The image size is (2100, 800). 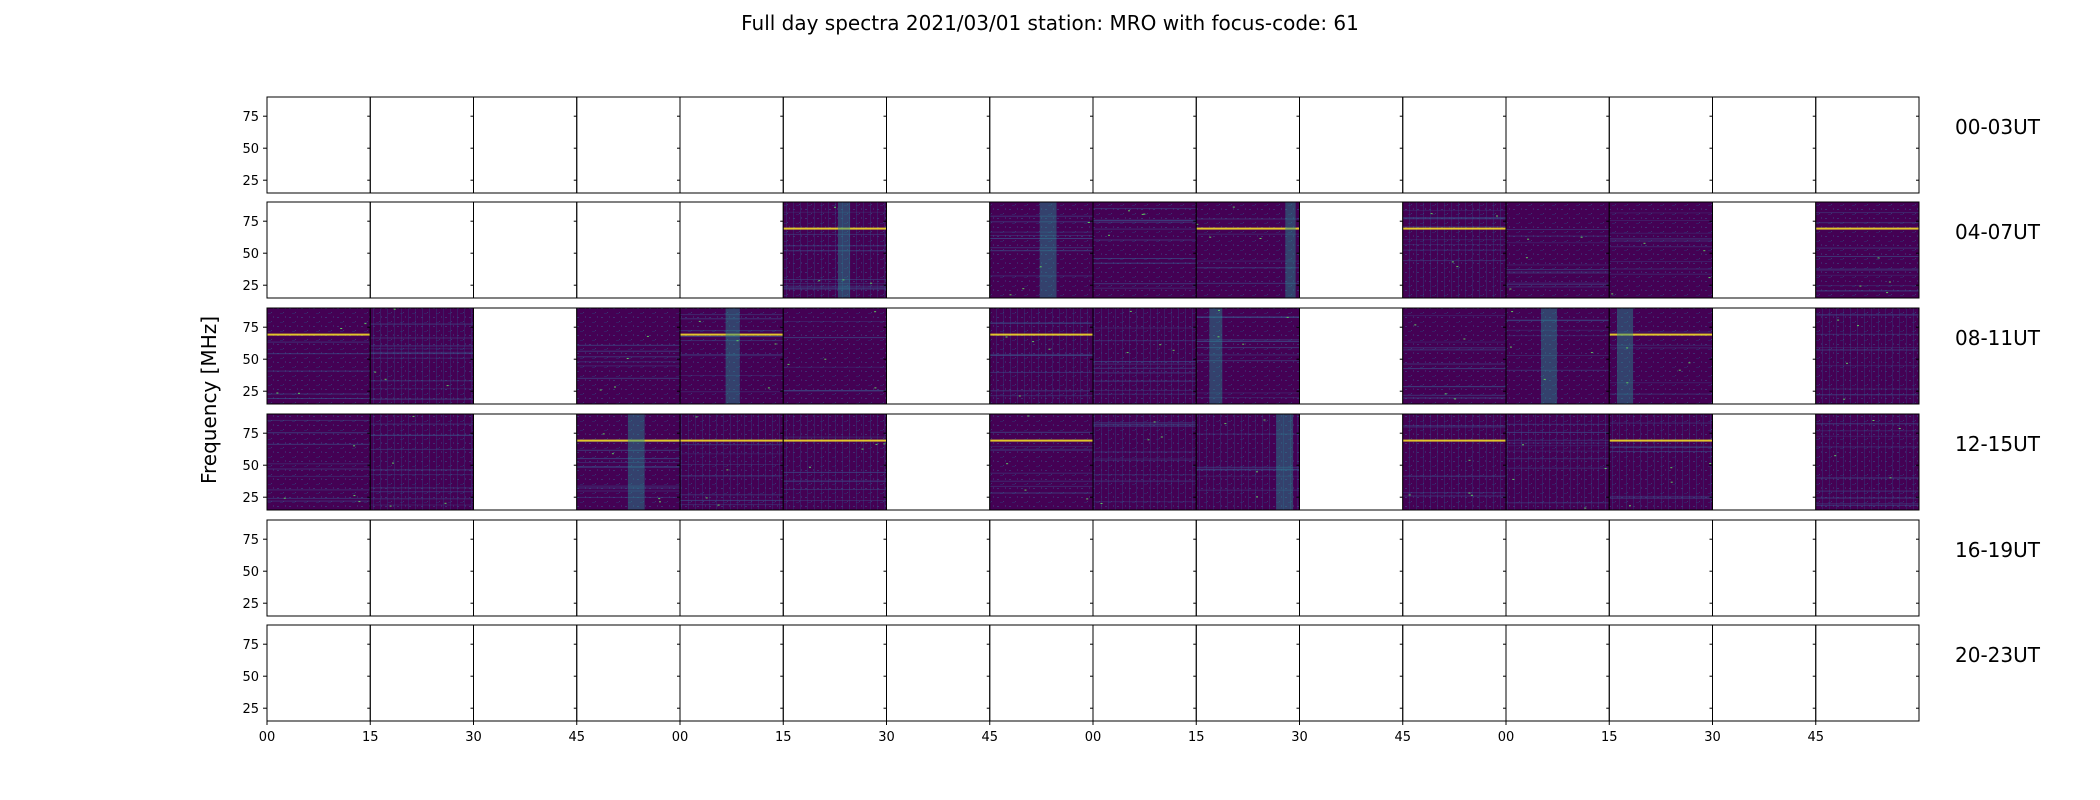 What do you see at coordinates (1093, 673) in the screenshot?
I see `row-20-23UT` at bounding box center [1093, 673].